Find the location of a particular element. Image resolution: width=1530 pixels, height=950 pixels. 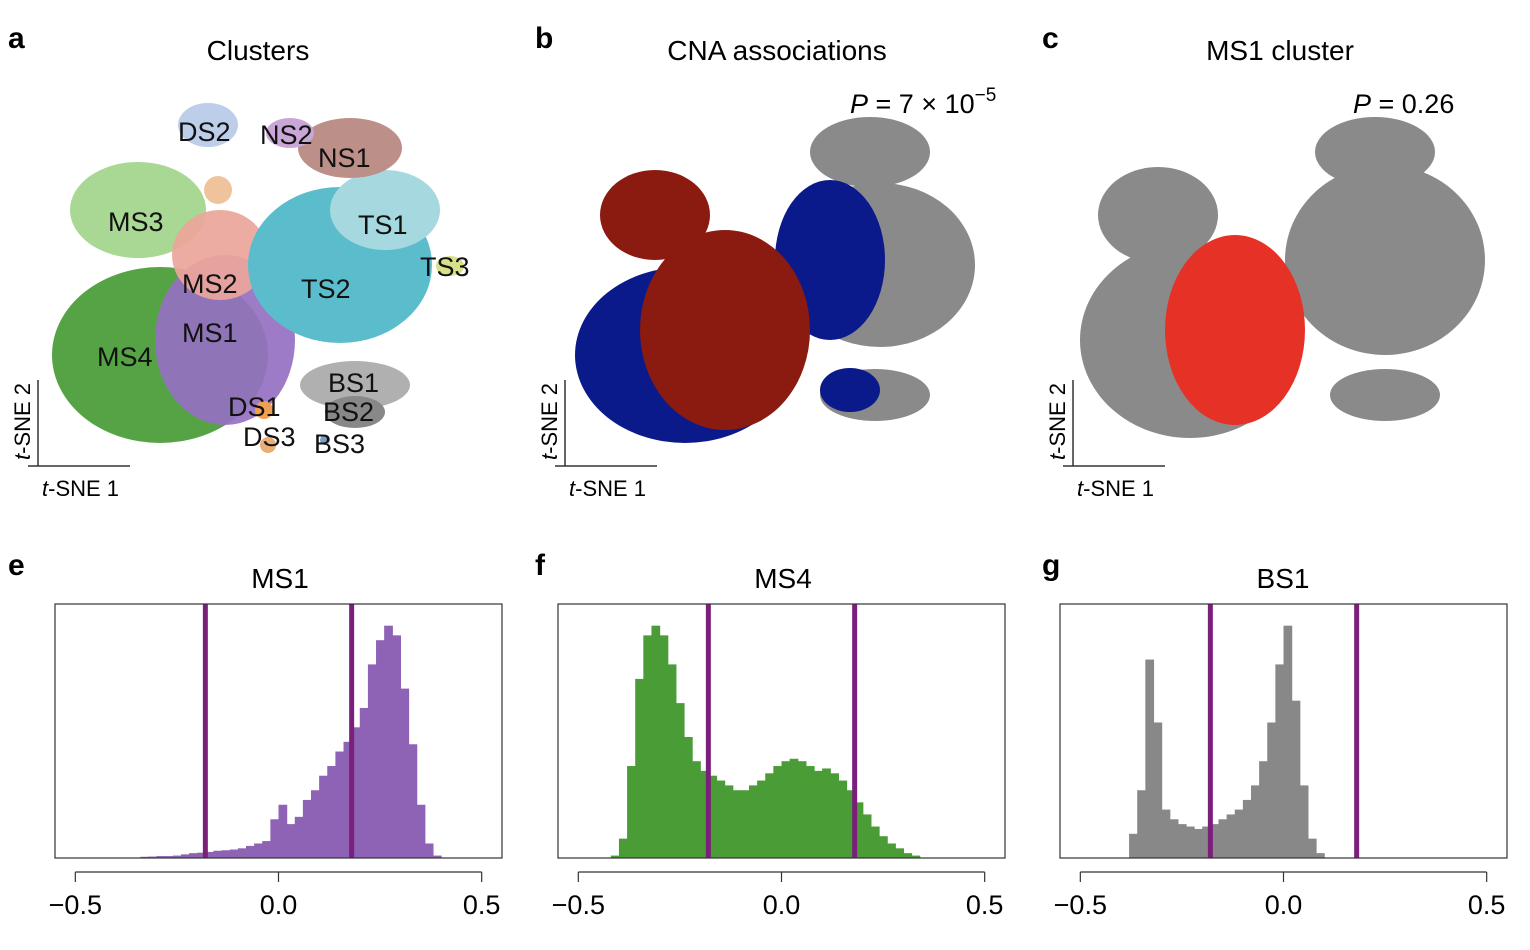

panel-title-c: MS1 cluster is located at coordinates (1280, 50).